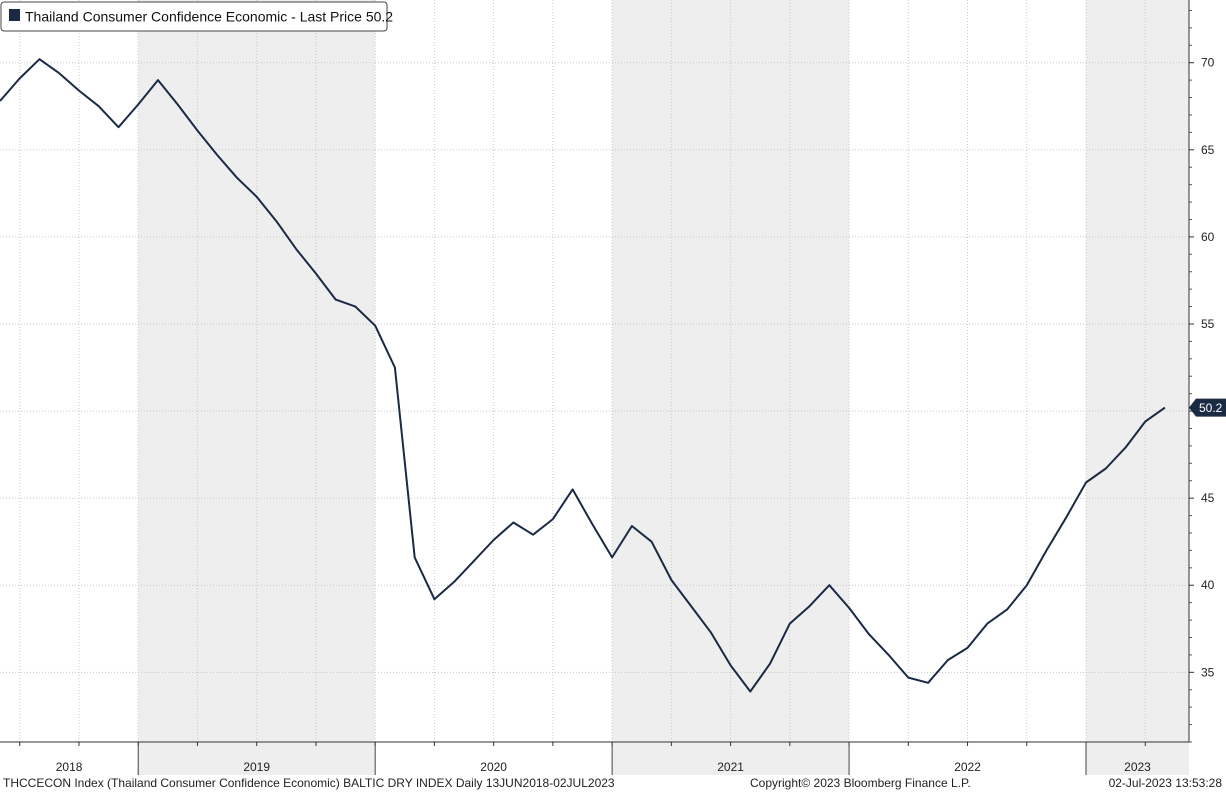 The image size is (1226, 793). What do you see at coordinates (860, 783) in the screenshot?
I see `footer-copyright: Copyright© 2023 Bloomberg Finance L.P.` at bounding box center [860, 783].